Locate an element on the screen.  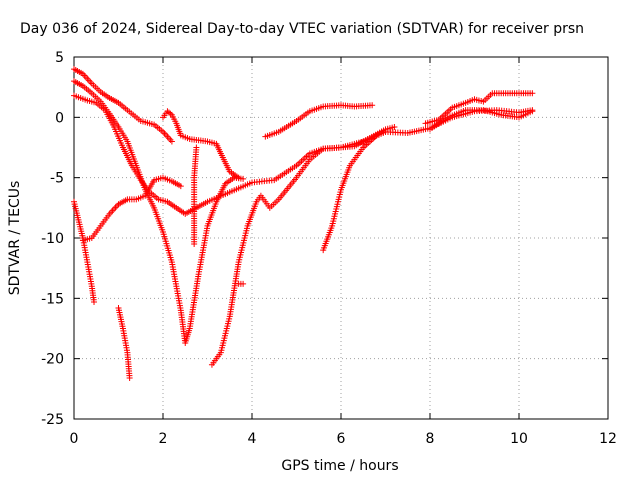
y-tick-label: -25 is located at coordinates (52, 420).